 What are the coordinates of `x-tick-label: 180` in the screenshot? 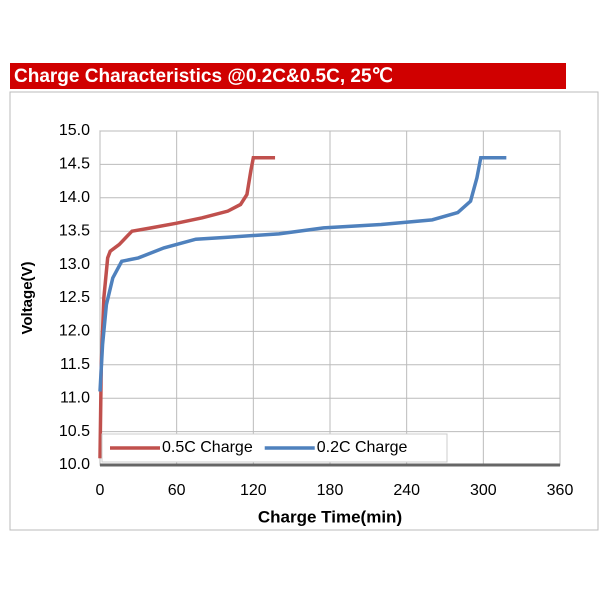 It's located at (330, 490).